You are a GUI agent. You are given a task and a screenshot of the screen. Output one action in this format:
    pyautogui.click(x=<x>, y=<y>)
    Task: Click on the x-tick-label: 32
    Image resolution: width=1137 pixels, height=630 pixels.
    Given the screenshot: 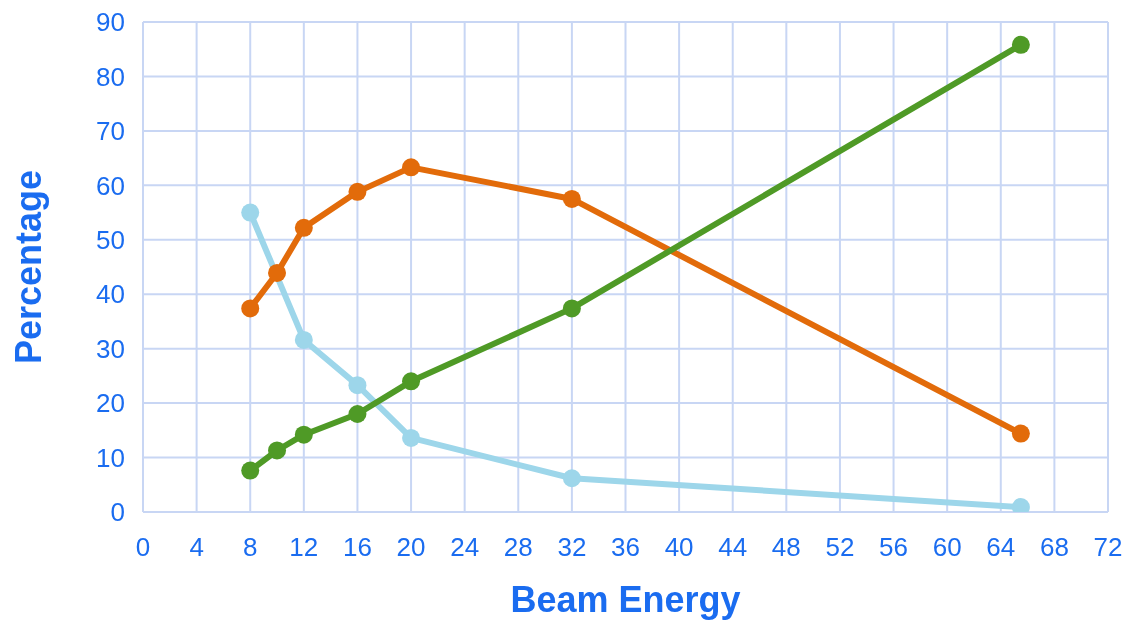 What is the action you would take?
    pyautogui.click(x=572, y=547)
    